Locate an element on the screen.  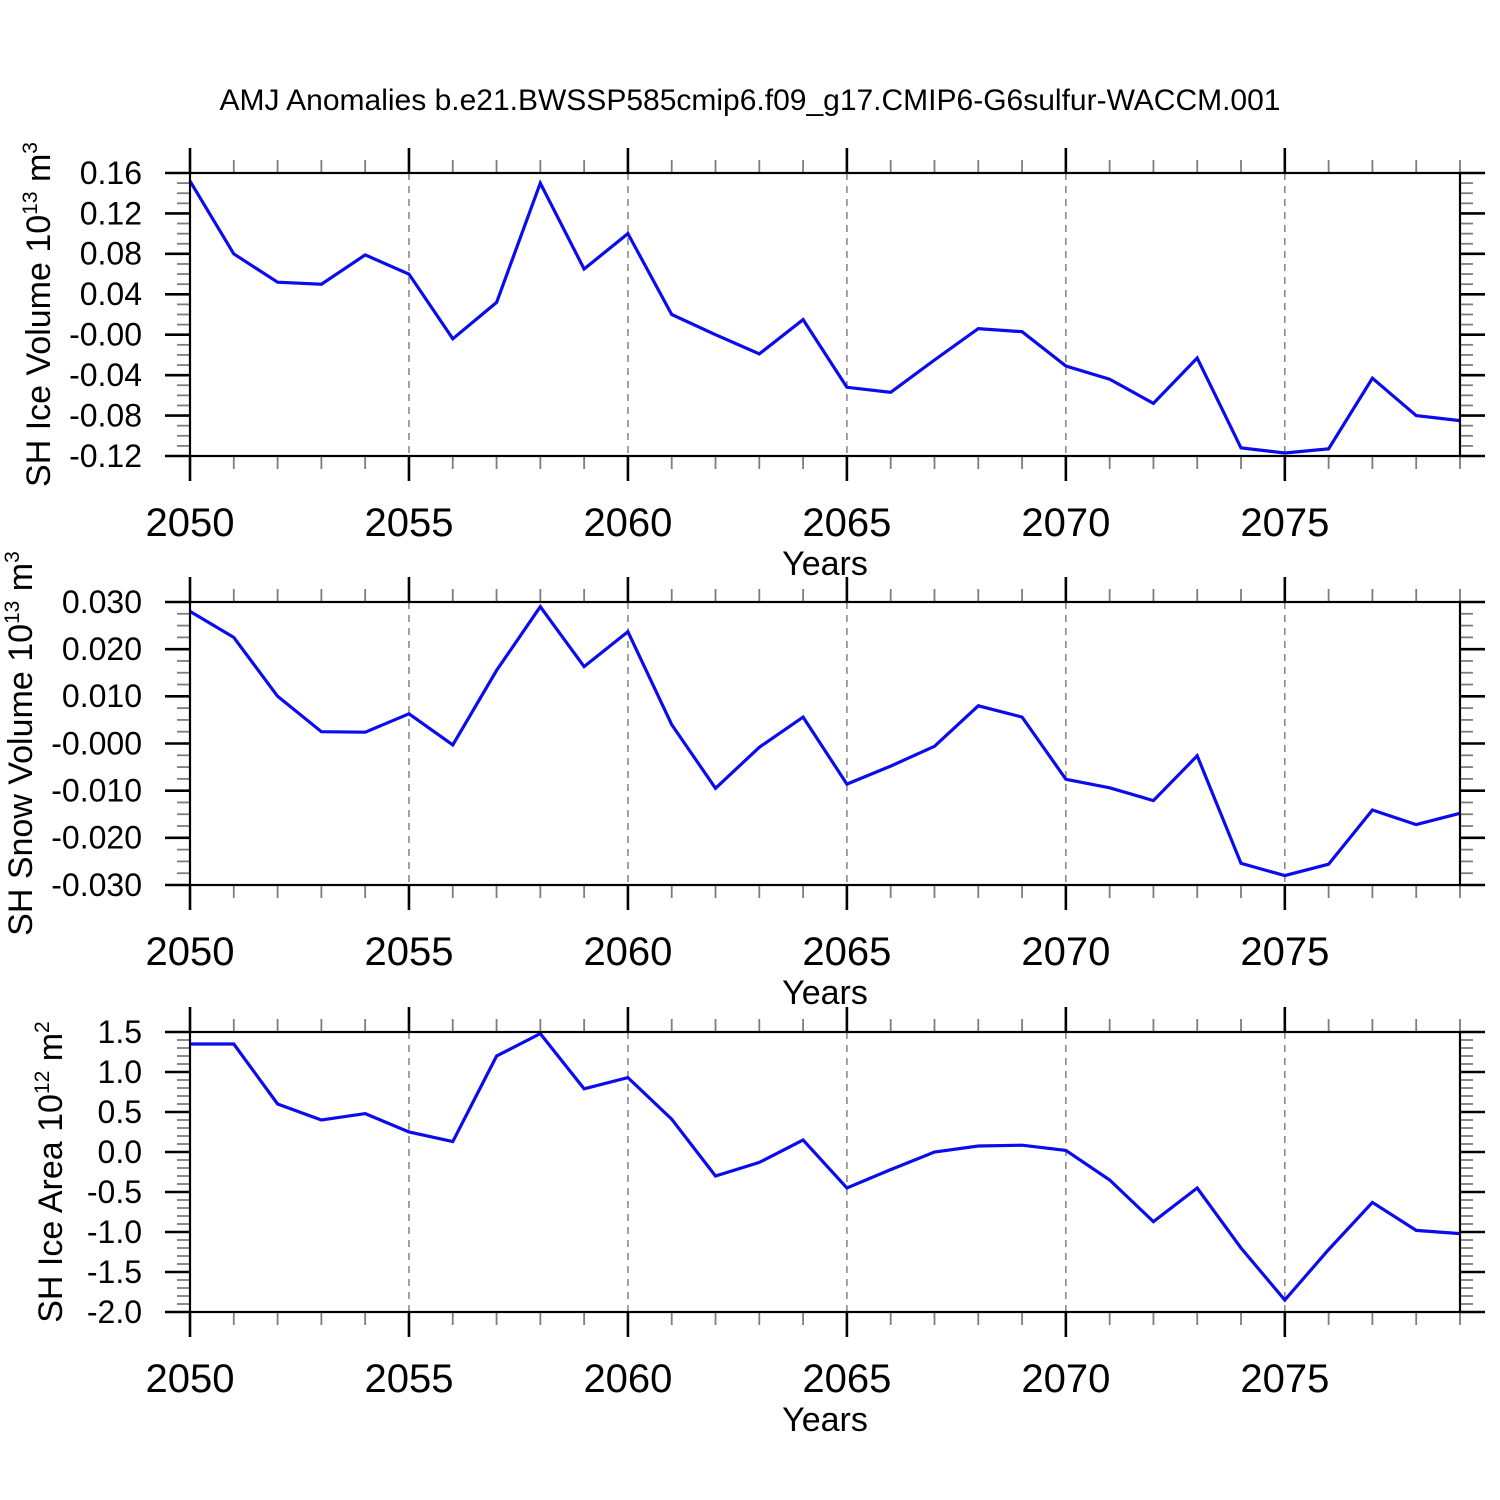
y-tick-label: 1.5 is located at coordinates (120, 1032).